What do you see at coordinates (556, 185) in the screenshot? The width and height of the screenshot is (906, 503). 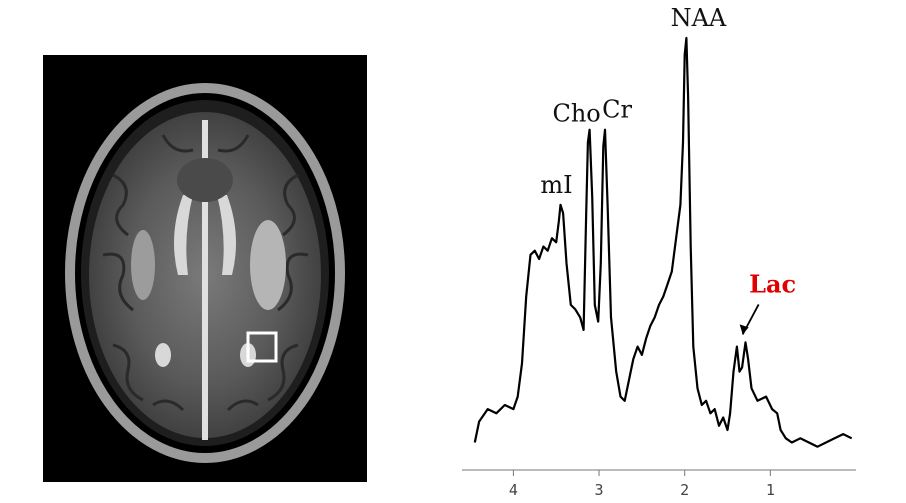 I see `peak-label-mi: mI` at bounding box center [556, 185].